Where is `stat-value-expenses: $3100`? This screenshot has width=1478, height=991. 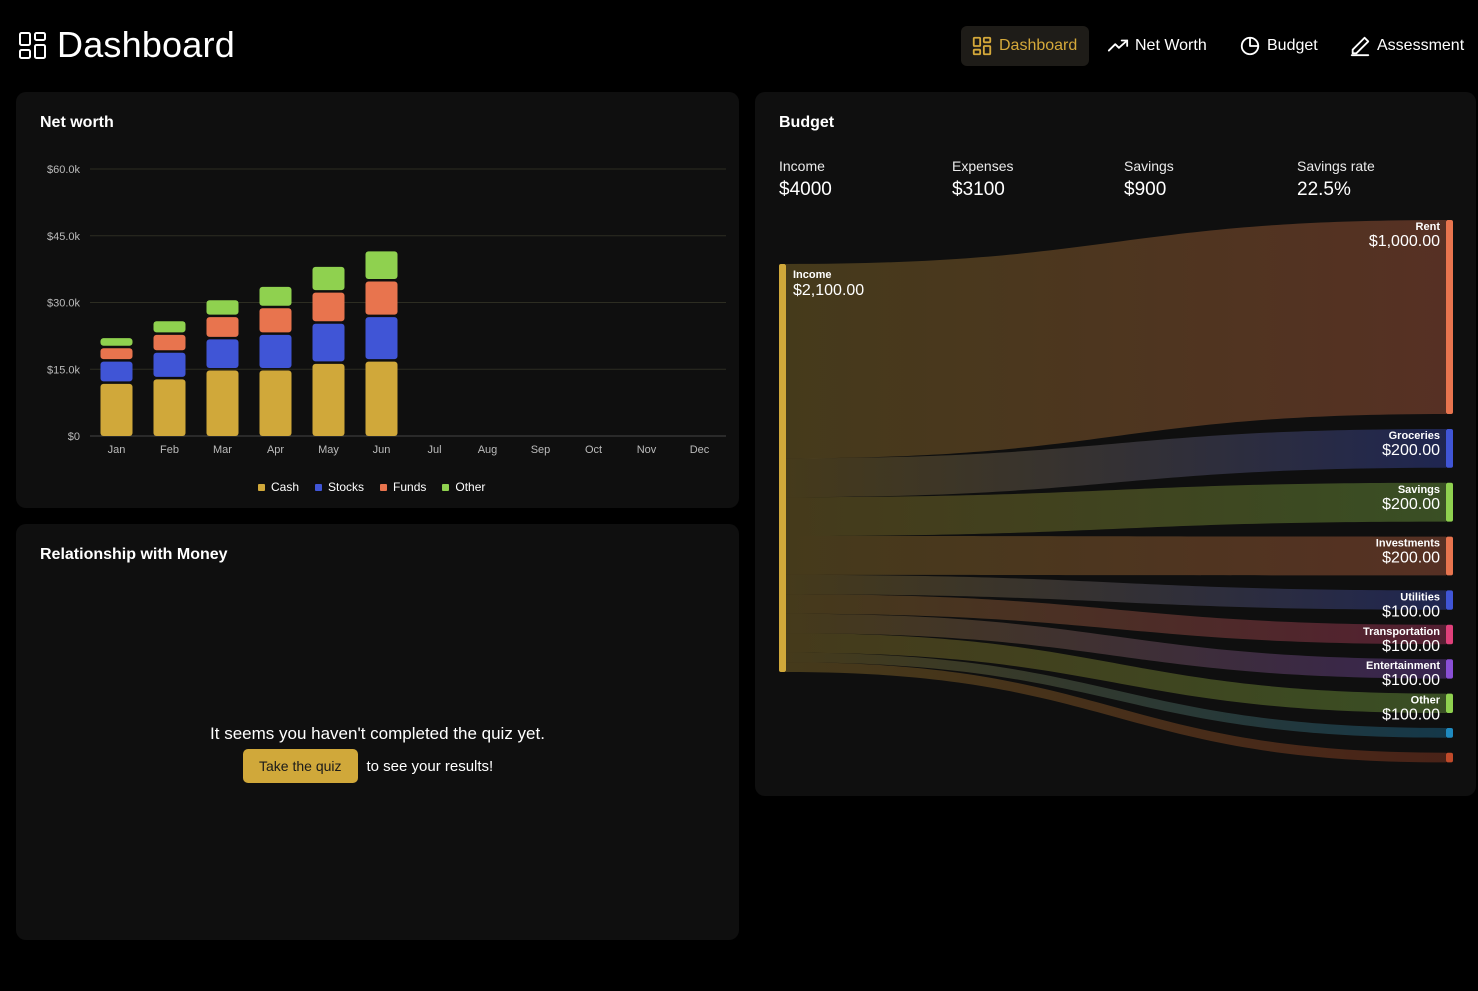
stat-value-expenses: $3100 is located at coordinates (978, 189).